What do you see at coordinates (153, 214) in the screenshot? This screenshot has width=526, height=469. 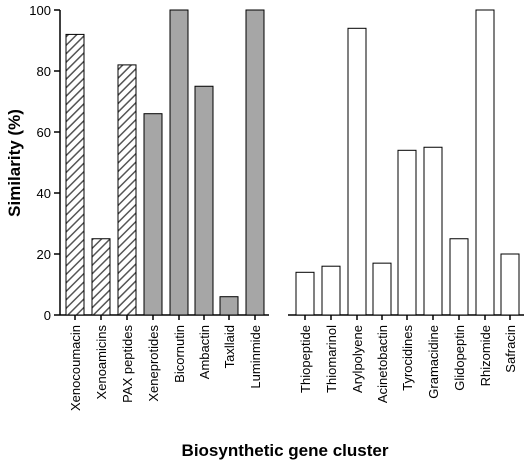 I see `bar-xeneprotides` at bounding box center [153, 214].